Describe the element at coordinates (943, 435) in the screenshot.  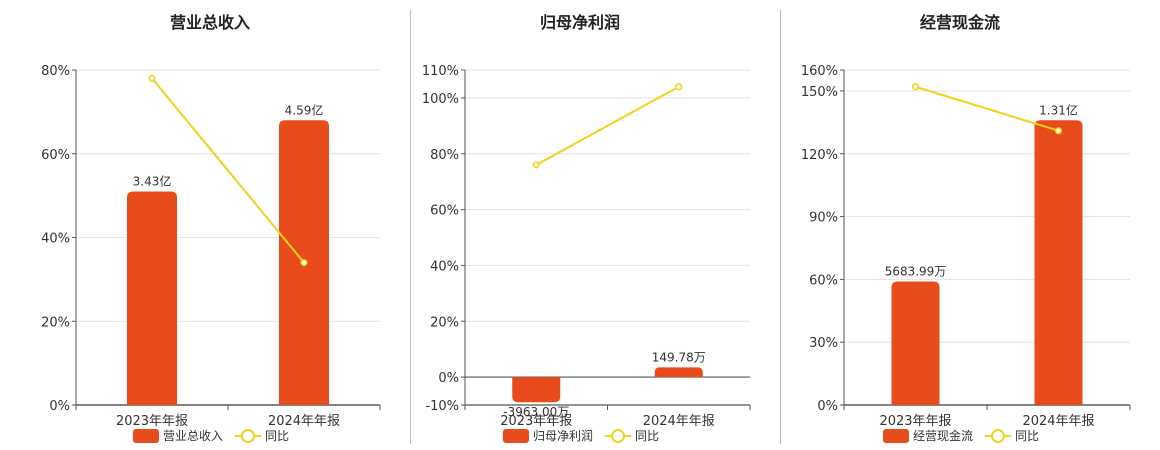
I see `legend-bar-label: 经营现金流` at that location.